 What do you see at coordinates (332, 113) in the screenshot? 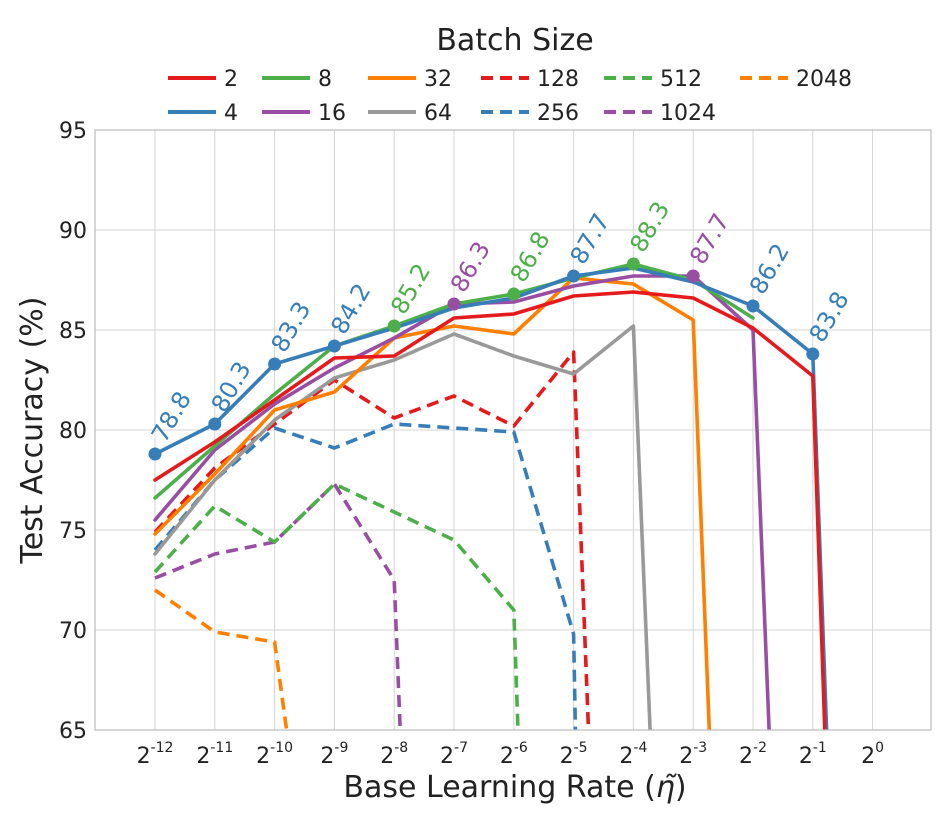
I see `legend-label-16: 16` at bounding box center [332, 113].